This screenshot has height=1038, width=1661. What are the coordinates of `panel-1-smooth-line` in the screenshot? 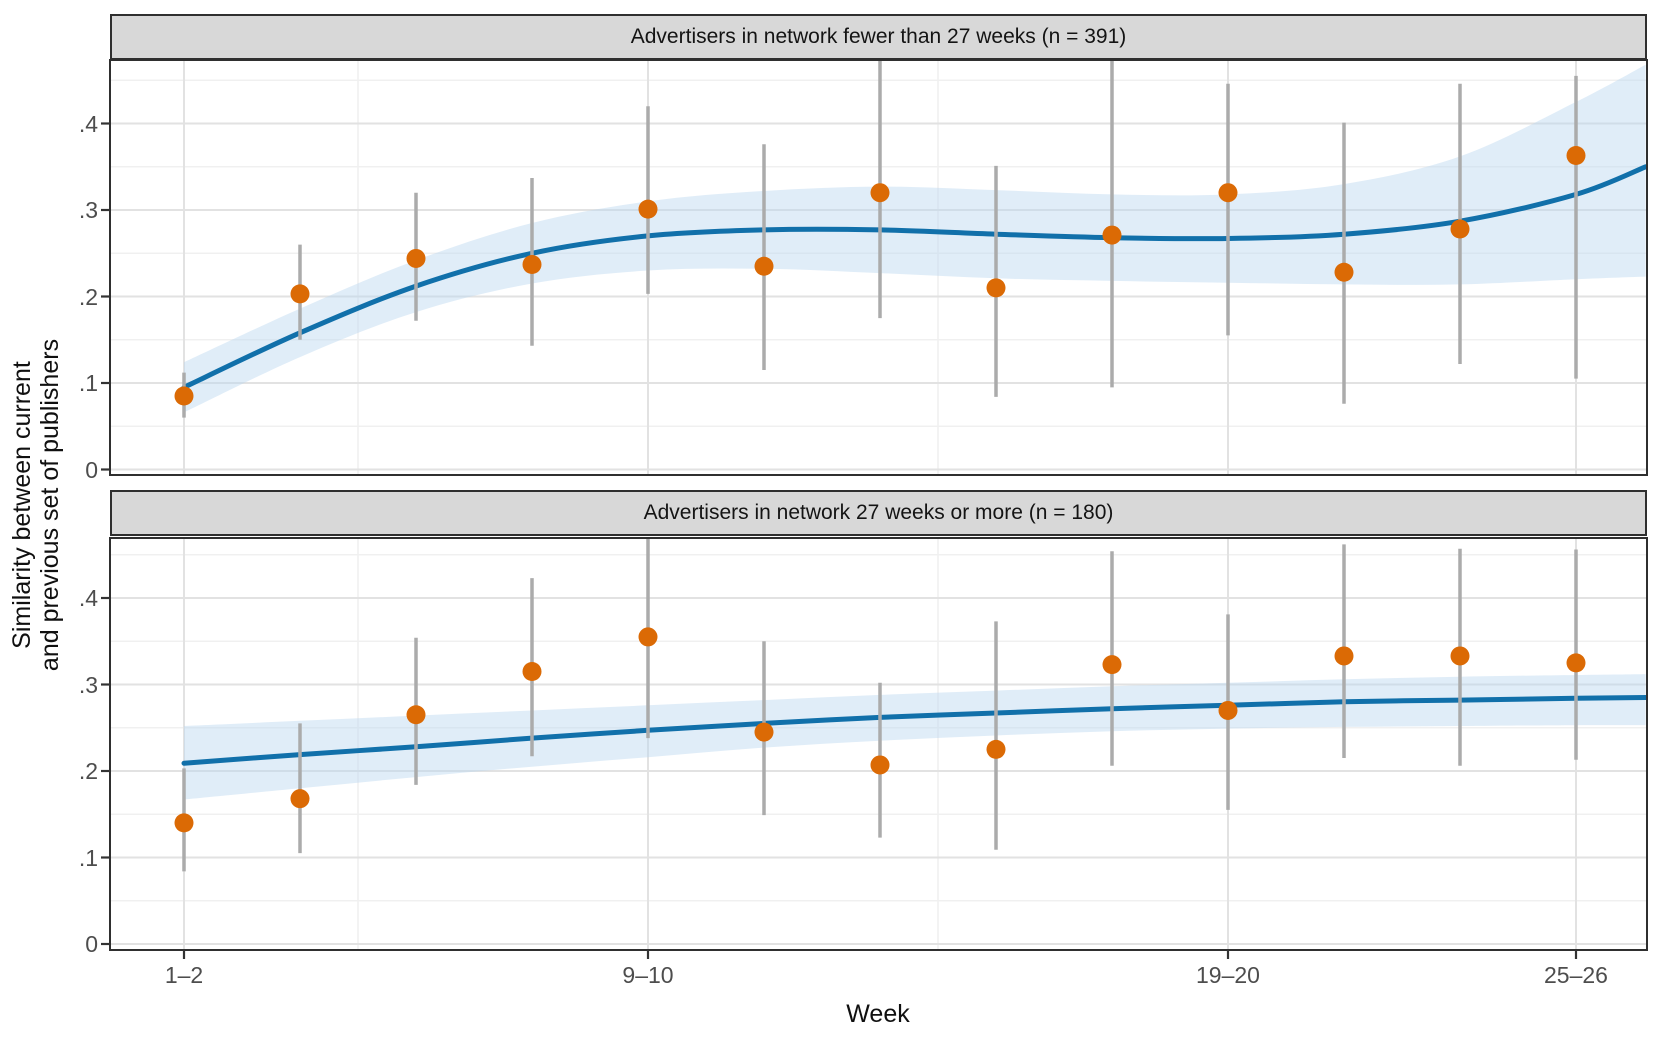 It's located at (913, 730).